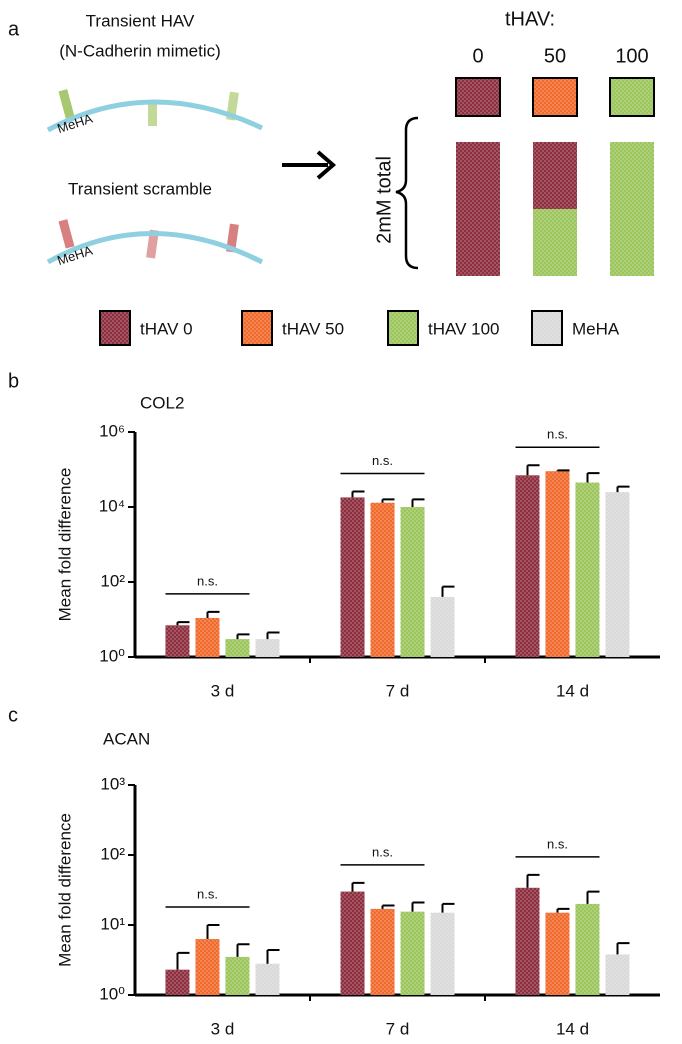 This screenshot has height=1044, width=682. Describe the element at coordinates (162, 402) in the screenshot. I see `chart-title: COL2` at that location.